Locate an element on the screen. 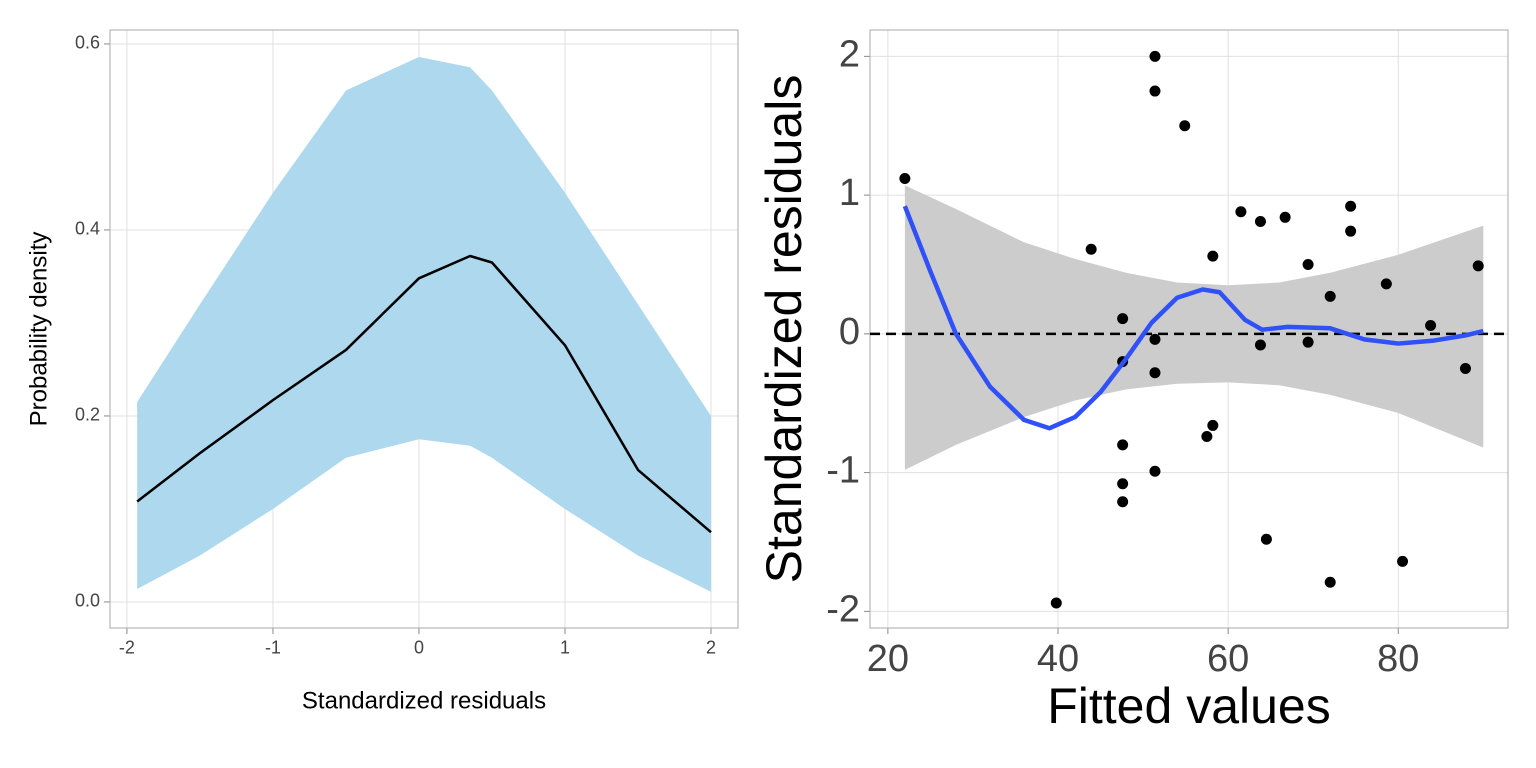  y-tick-label: 0.4 is located at coordinates (87, 229).